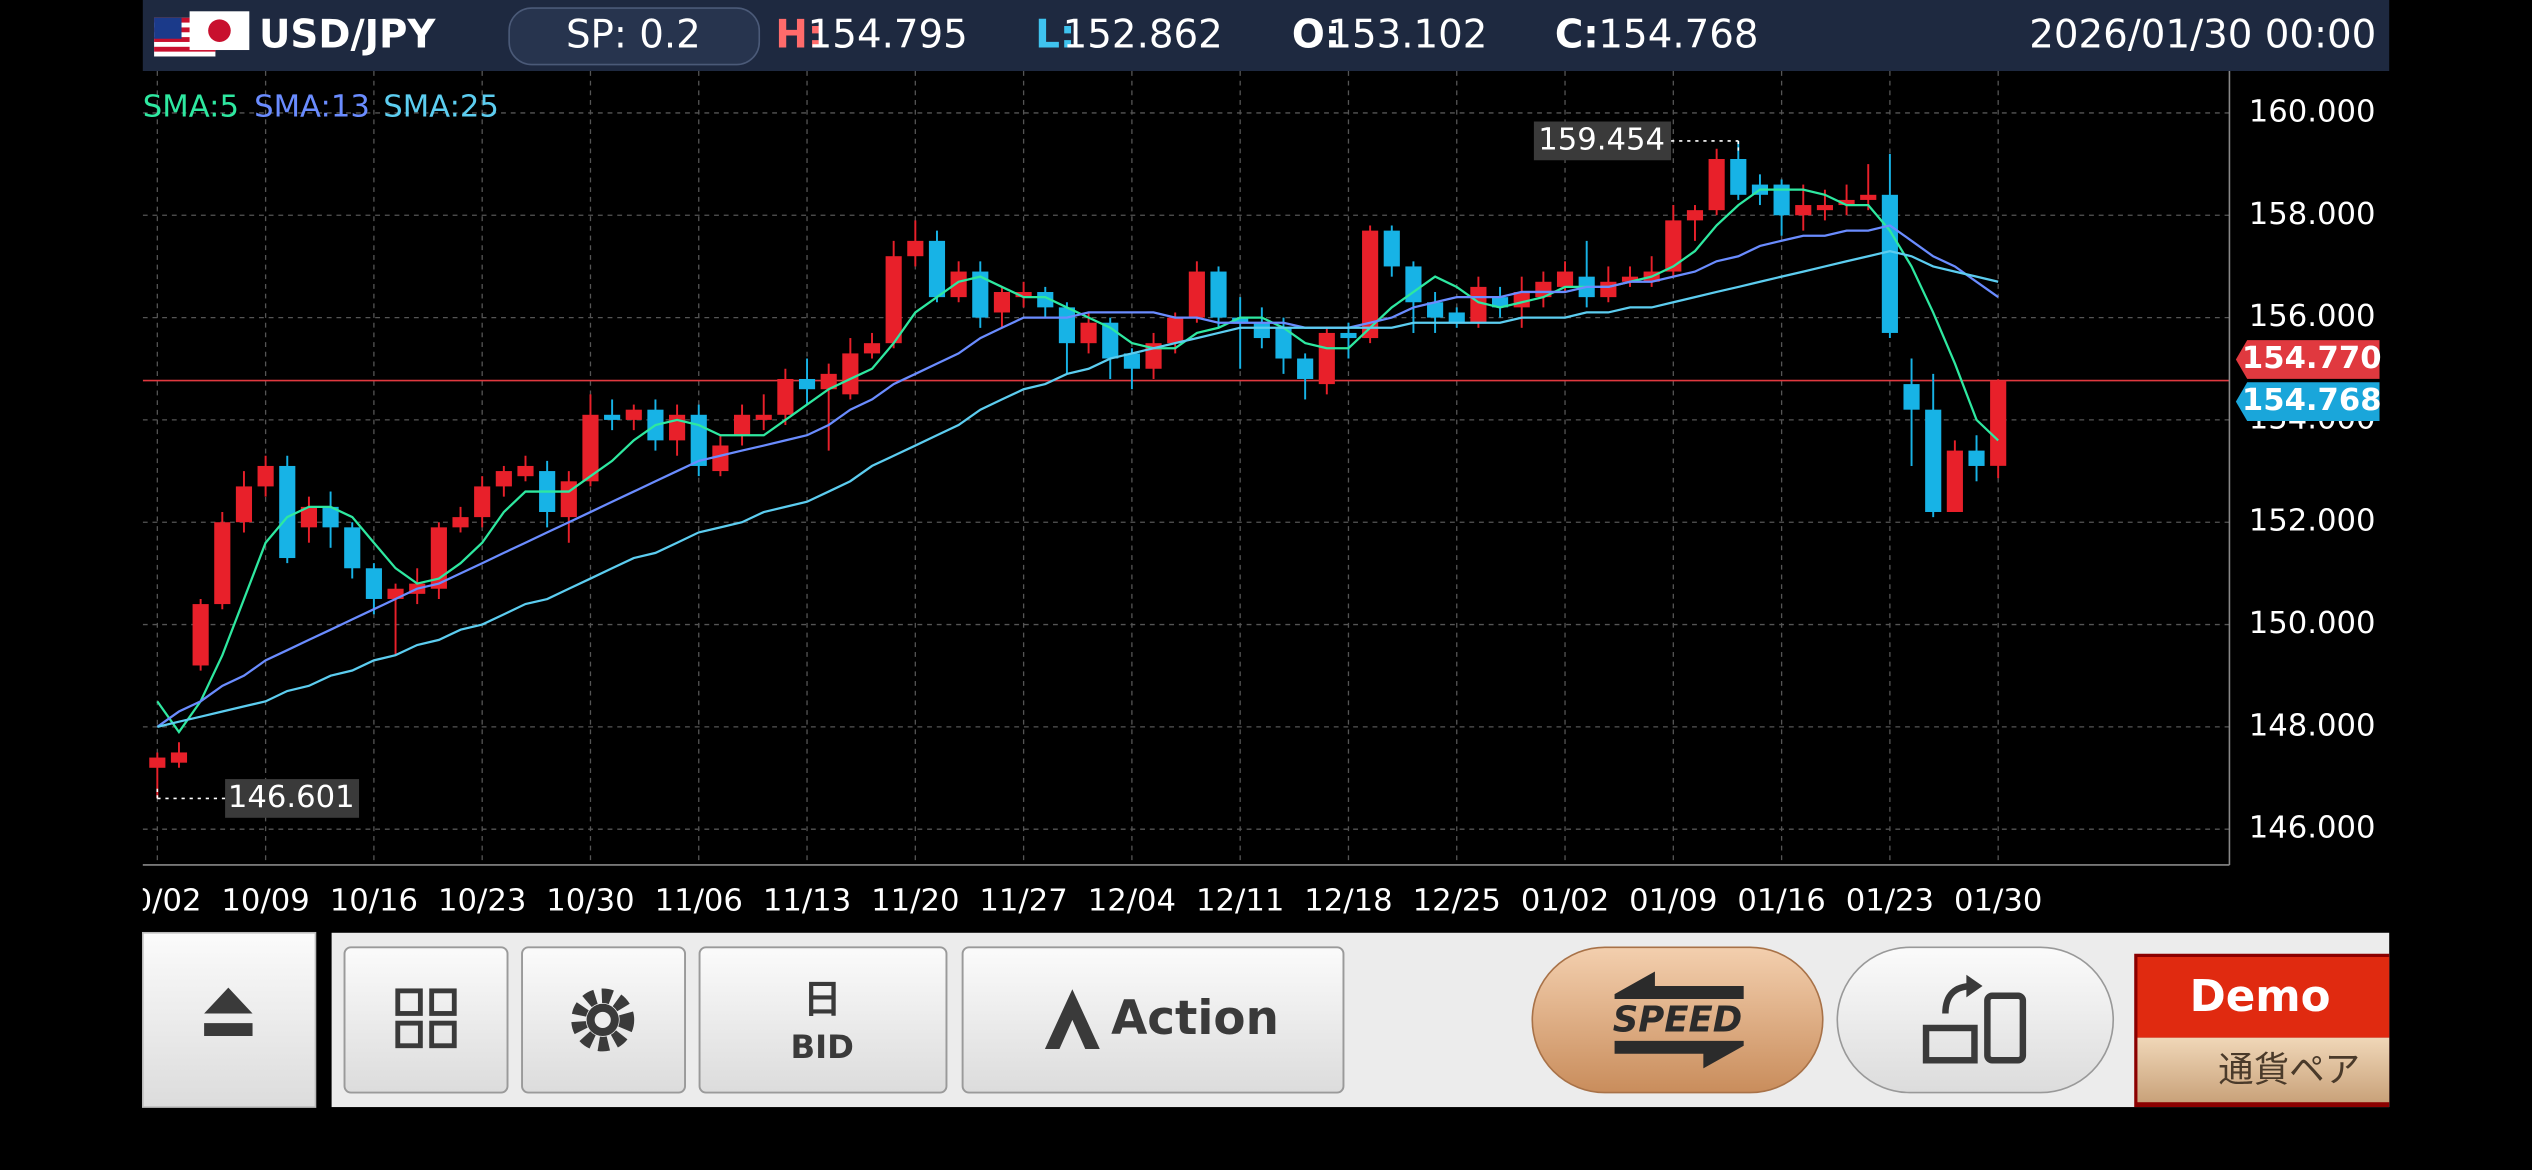 The width and height of the screenshot is (2532, 1170). Describe the element at coordinates (2312, 358) in the screenshot. I see `price-tag-label: 154.770` at that location.